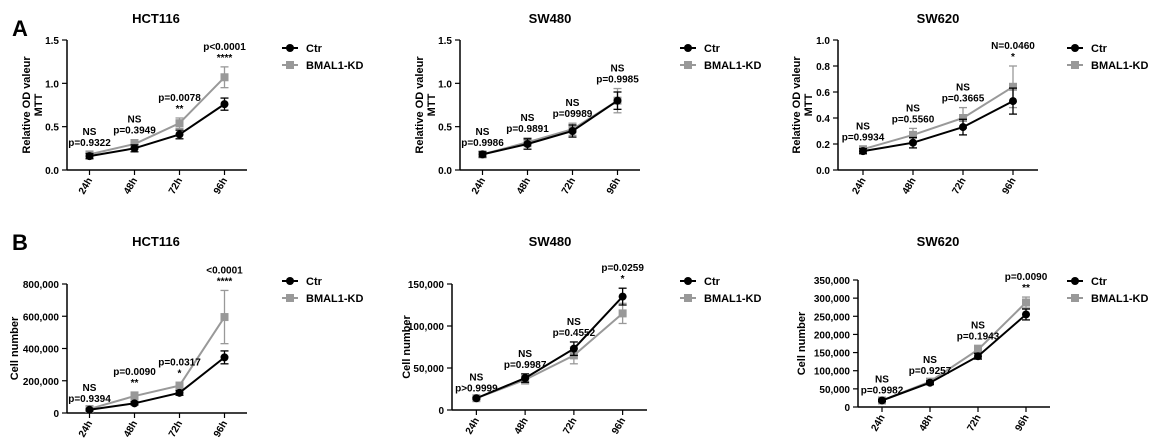  Describe the element at coordinates (445, 41) in the screenshot. I see `y-tick-label: 1.5` at that location.